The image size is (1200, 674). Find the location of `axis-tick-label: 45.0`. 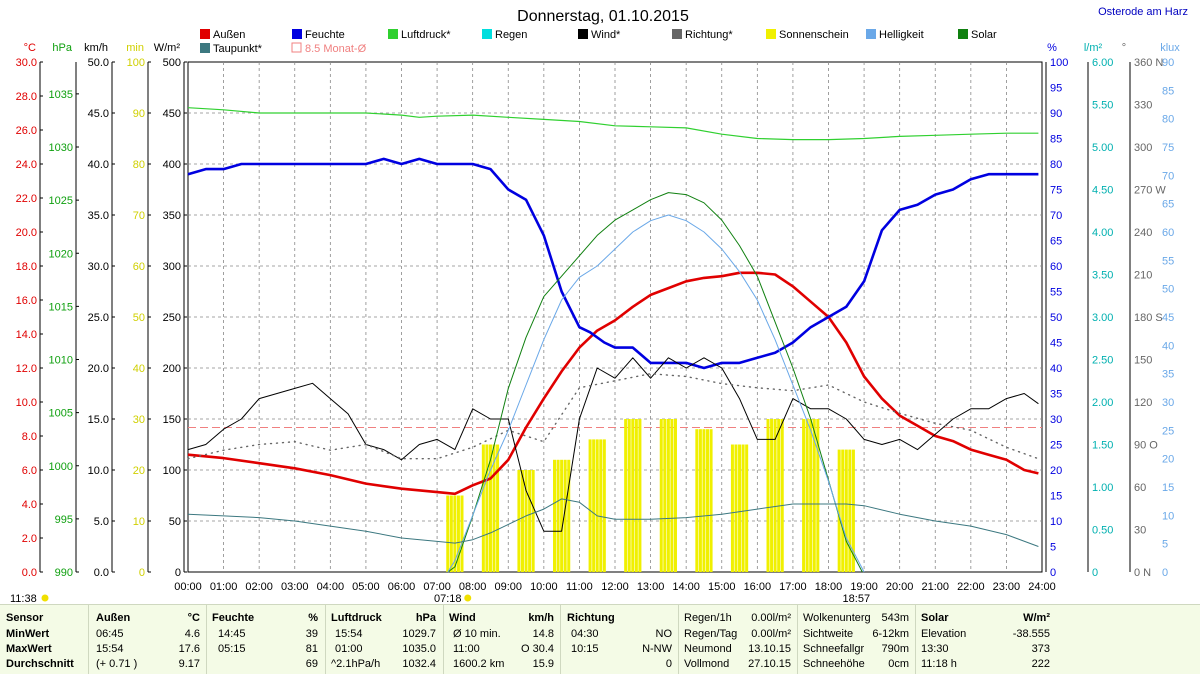

axis-tick-label: 45.0 is located at coordinates (98, 114).